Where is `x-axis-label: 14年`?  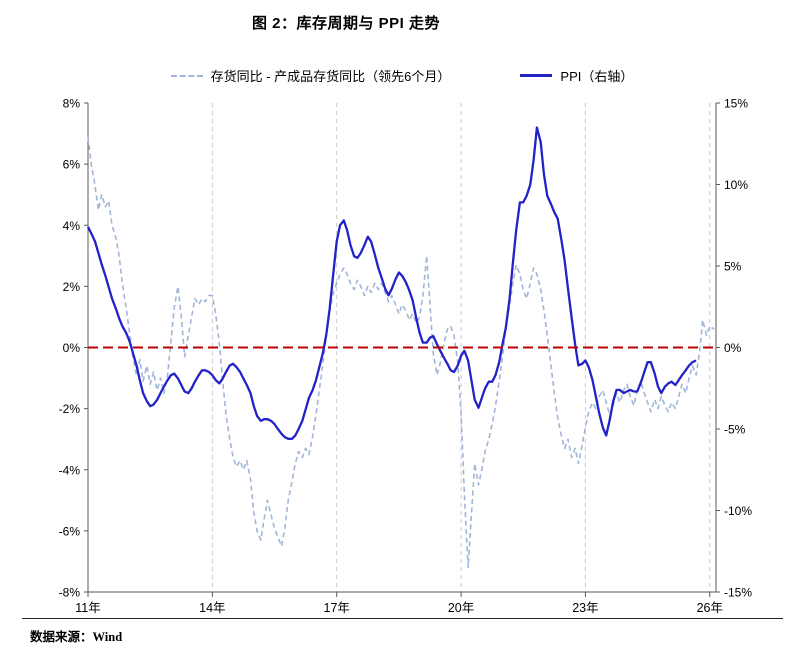 x-axis-label: 14年 is located at coordinates (212, 608).